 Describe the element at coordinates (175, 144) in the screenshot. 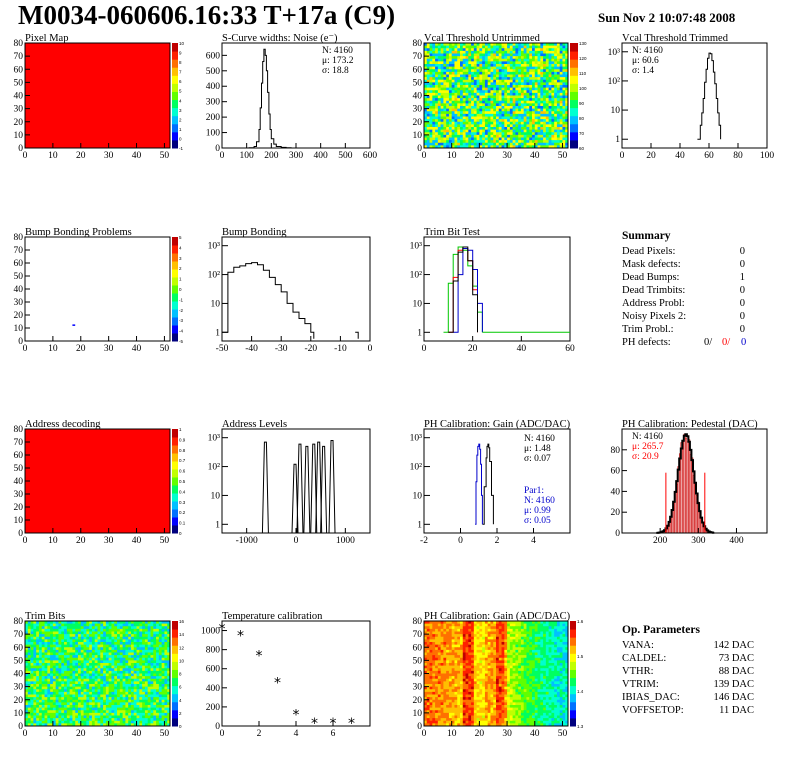

I see `colorbar-segment` at that location.